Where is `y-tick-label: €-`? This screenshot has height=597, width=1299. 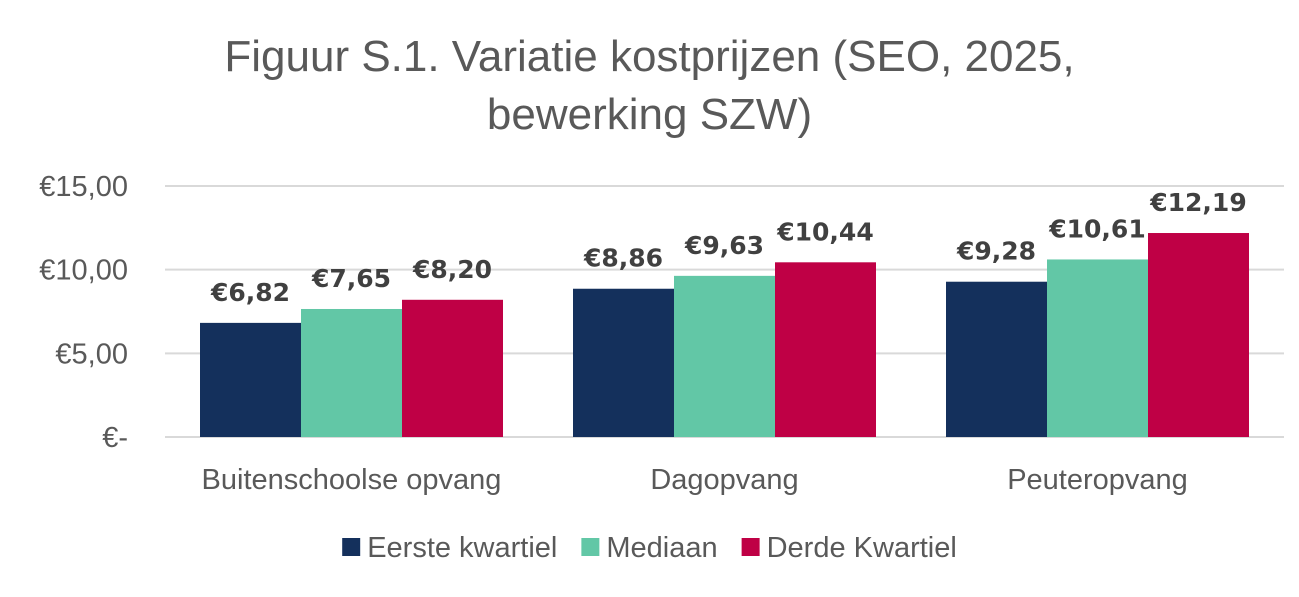 y-tick-label: €- is located at coordinates (115, 438).